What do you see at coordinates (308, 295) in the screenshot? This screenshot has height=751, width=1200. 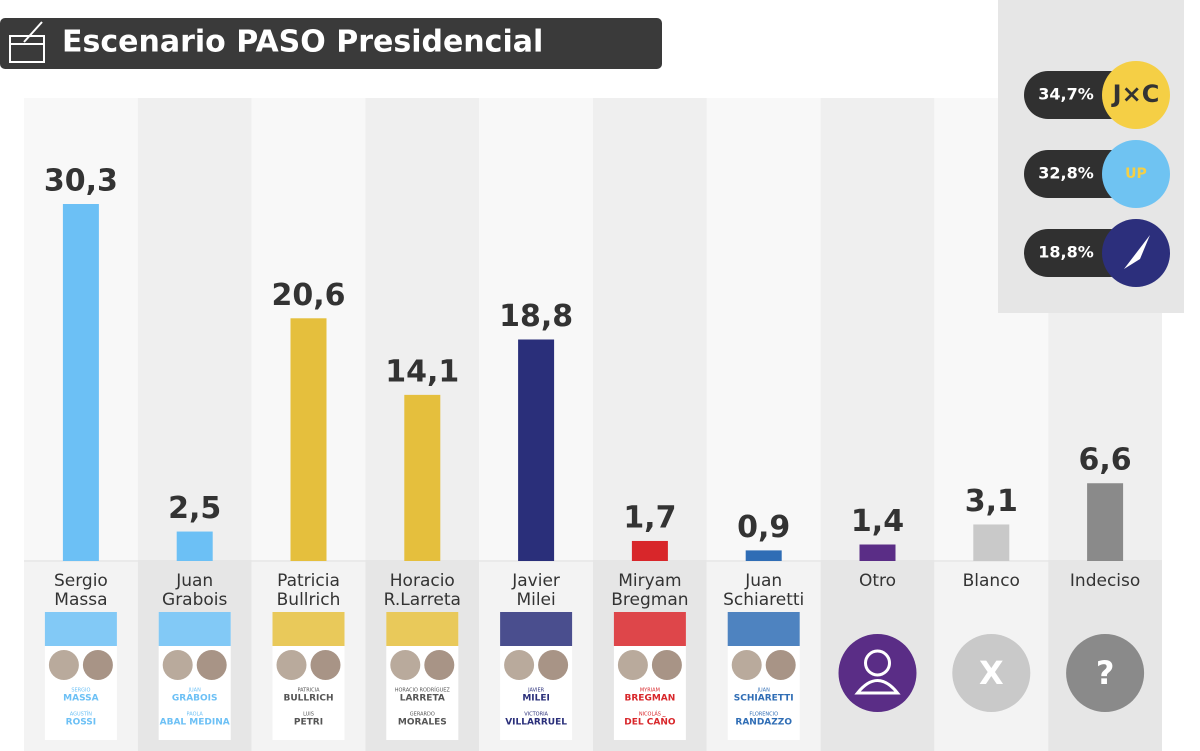 I see `value-label: 20,6` at bounding box center [308, 295].